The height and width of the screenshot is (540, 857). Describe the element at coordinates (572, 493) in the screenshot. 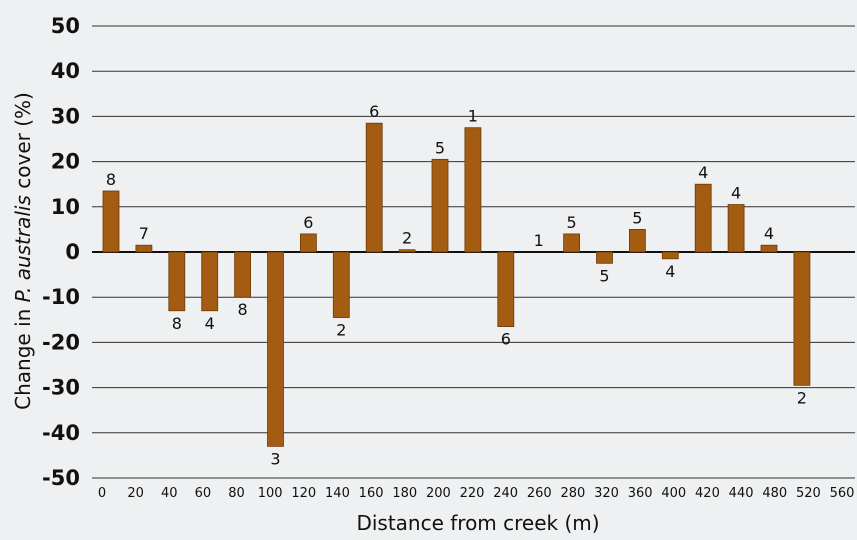

I see `x-tick-label: 280` at that location.